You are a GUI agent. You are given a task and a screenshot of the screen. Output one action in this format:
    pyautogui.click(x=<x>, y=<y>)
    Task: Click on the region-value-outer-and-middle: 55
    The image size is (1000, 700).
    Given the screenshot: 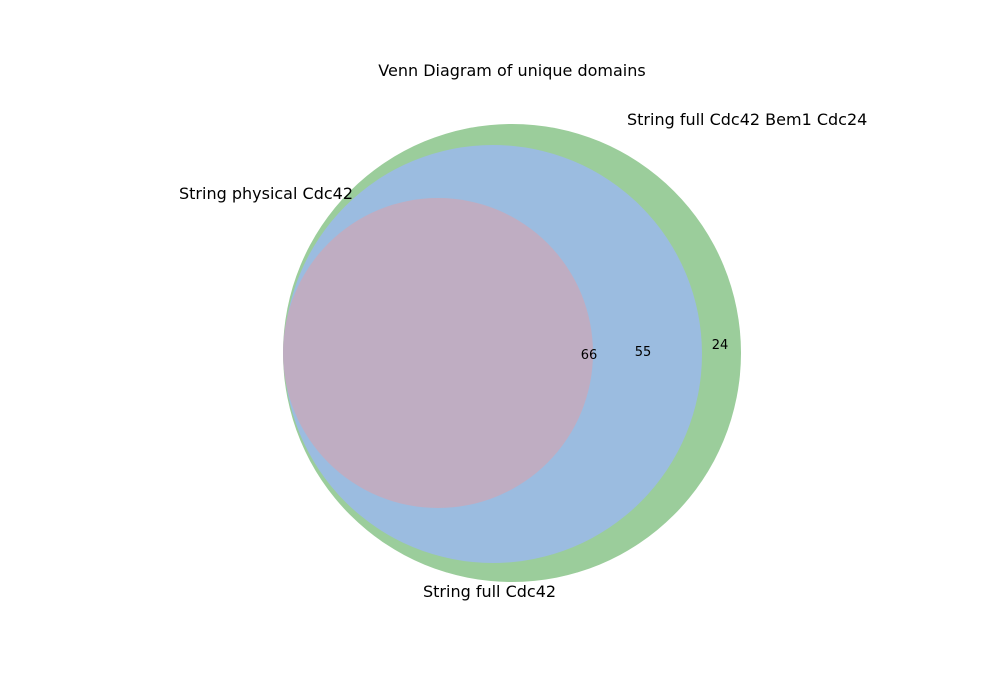 What is the action you would take?
    pyautogui.click(x=643, y=352)
    